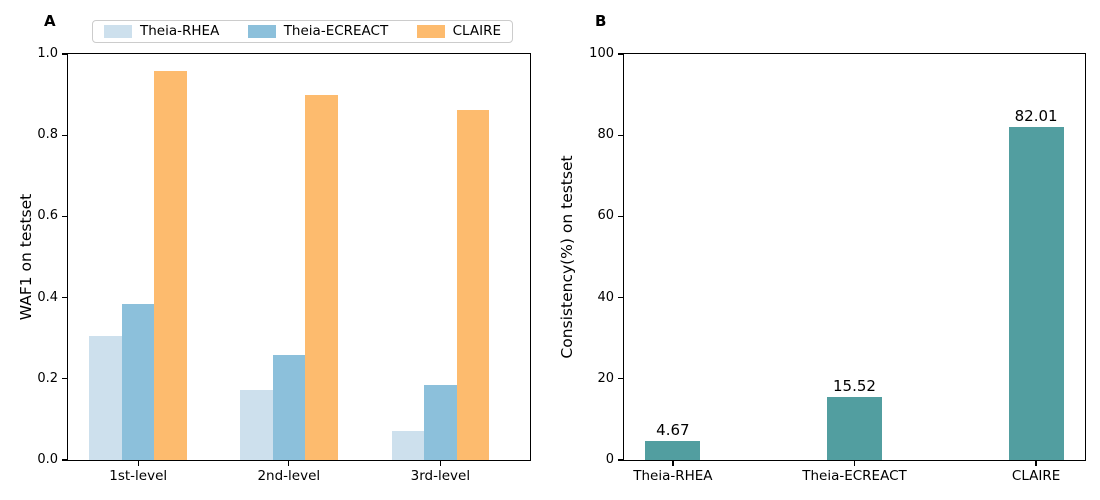  Describe the element at coordinates (180, 31) in the screenshot. I see `legend-label: Theia-RHEA` at that location.